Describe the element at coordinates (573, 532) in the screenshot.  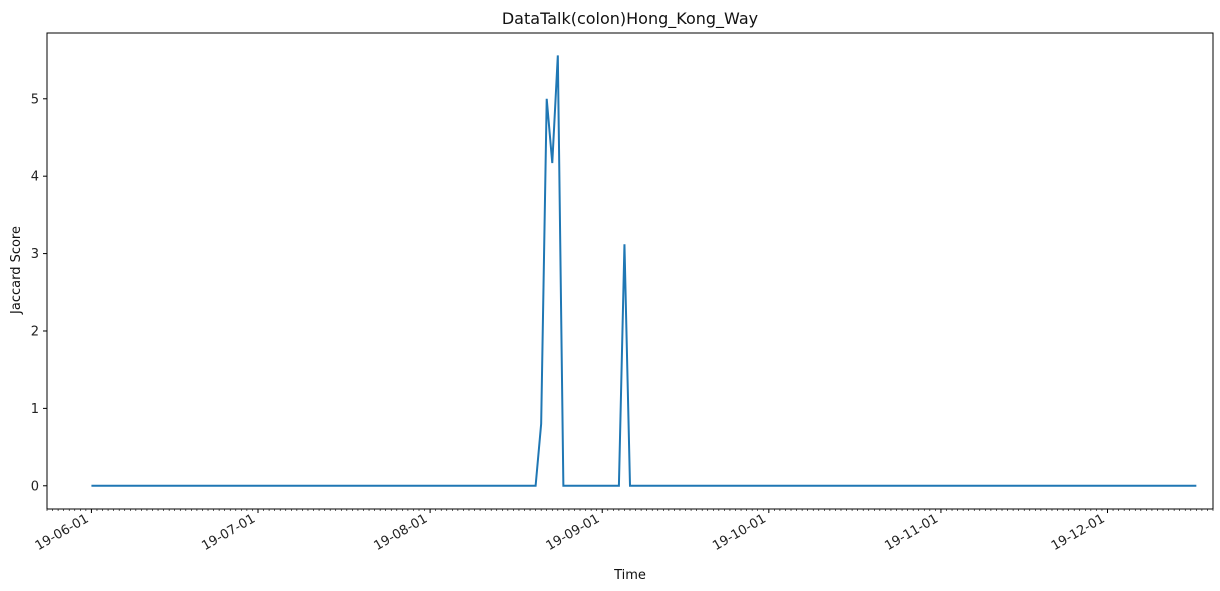
I see `x-tick-label: 19-09-01` at that location.